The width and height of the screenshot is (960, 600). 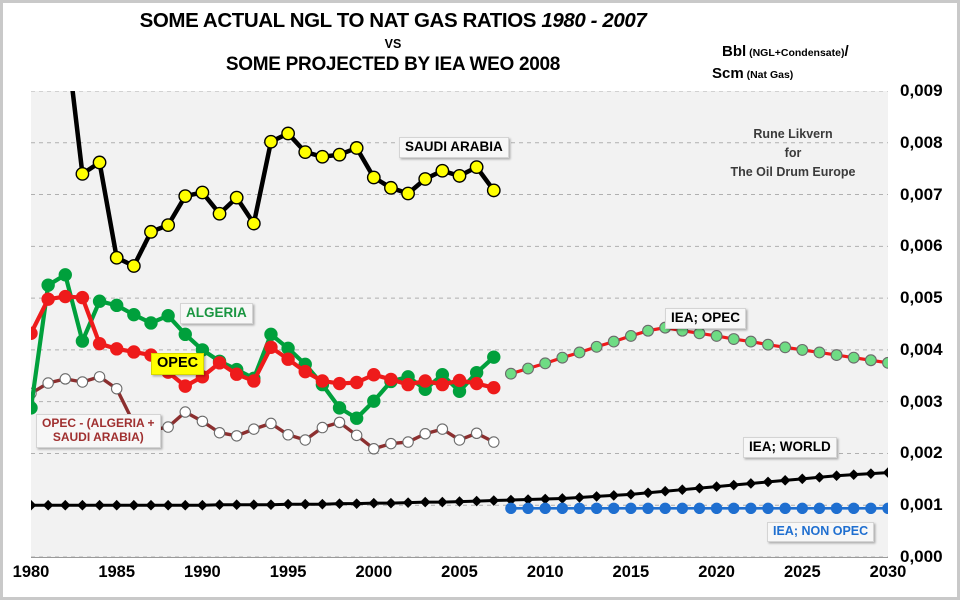 I want to click on unit-denominator-detail: (Nat Gas), so click(x=768, y=74).